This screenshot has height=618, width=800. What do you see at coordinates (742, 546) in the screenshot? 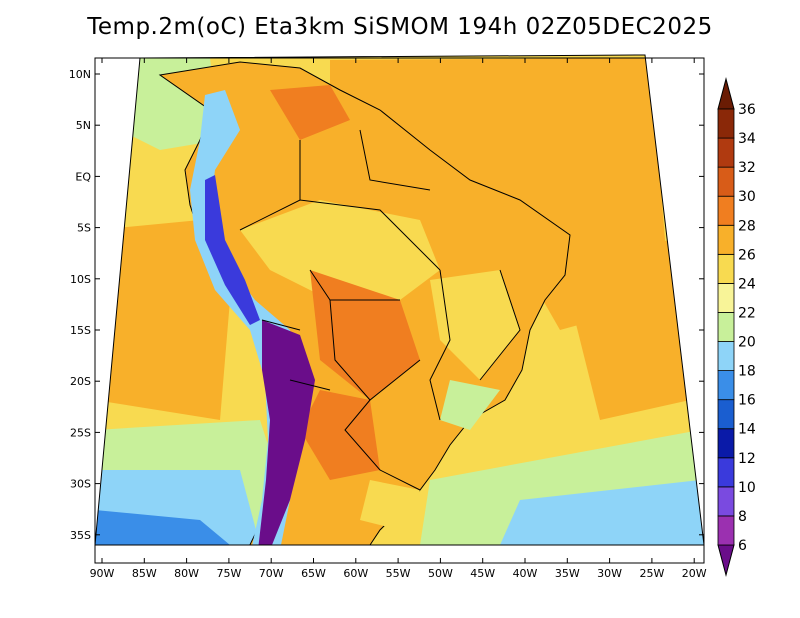
I see `colorbar-label: 6` at bounding box center [742, 546].